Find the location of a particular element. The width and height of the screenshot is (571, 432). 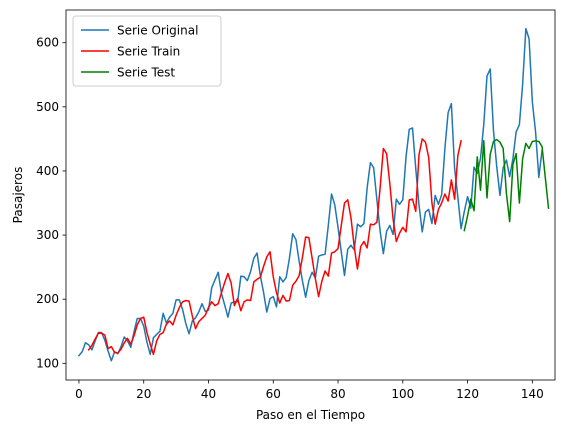

y-tick-label: 600 is located at coordinates (47, 43).